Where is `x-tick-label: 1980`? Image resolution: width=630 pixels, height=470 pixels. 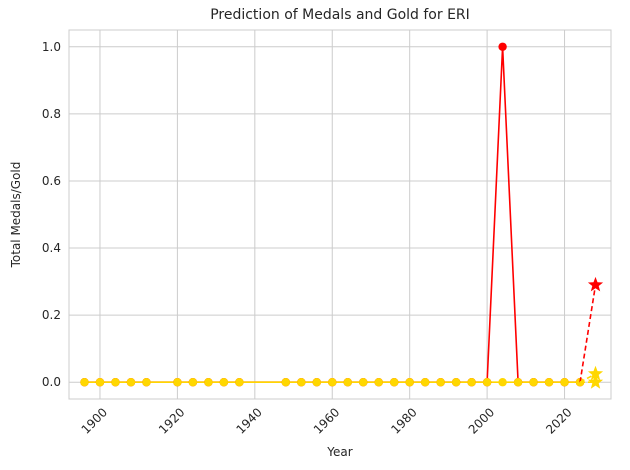
x-tick-label: 1980 is located at coordinates (403, 420).